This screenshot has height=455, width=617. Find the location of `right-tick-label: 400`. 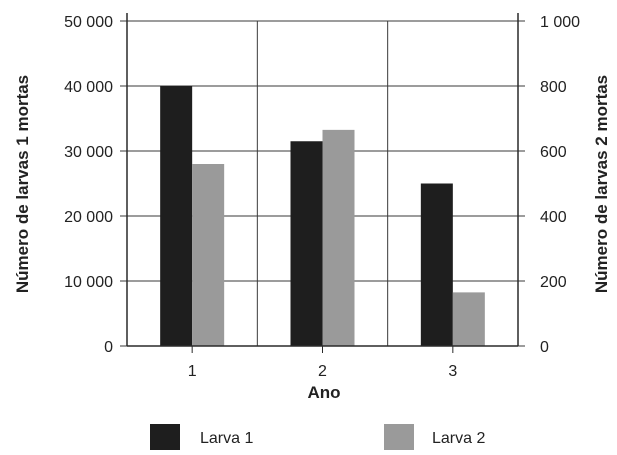

right-tick-label: 400 is located at coordinates (553, 217).